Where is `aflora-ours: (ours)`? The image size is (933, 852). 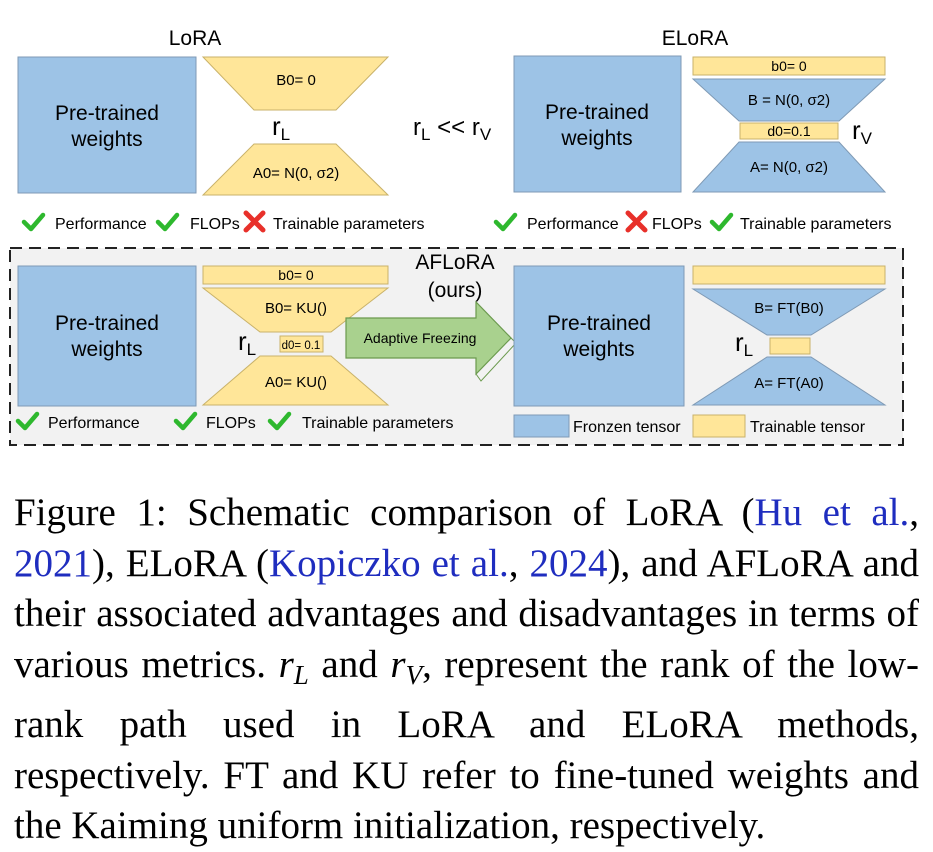
aflora-ours: (ours) is located at coordinates (455, 290).